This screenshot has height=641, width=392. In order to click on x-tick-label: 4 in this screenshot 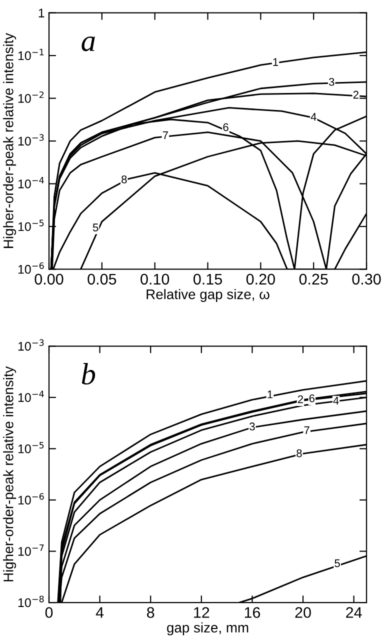, I will do `click(100, 612)`.